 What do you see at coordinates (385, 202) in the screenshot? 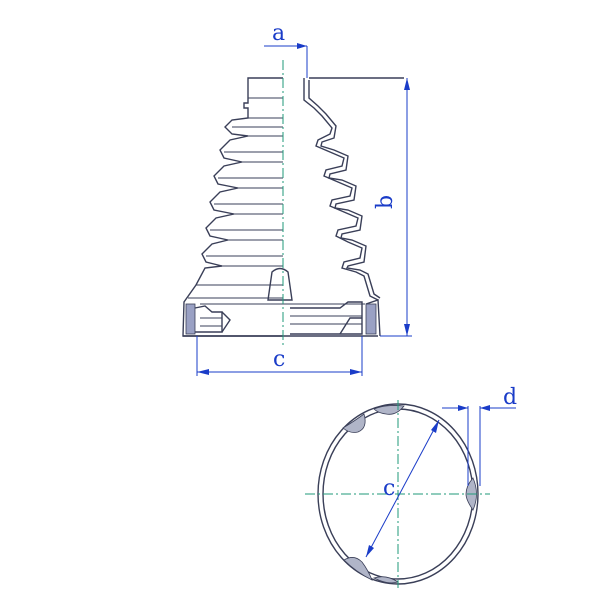
I see `label-b: b` at bounding box center [385, 202].